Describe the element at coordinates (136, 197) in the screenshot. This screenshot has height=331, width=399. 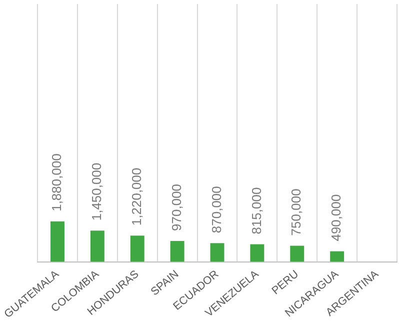
I see `data-label: 1,220,000` at that location.